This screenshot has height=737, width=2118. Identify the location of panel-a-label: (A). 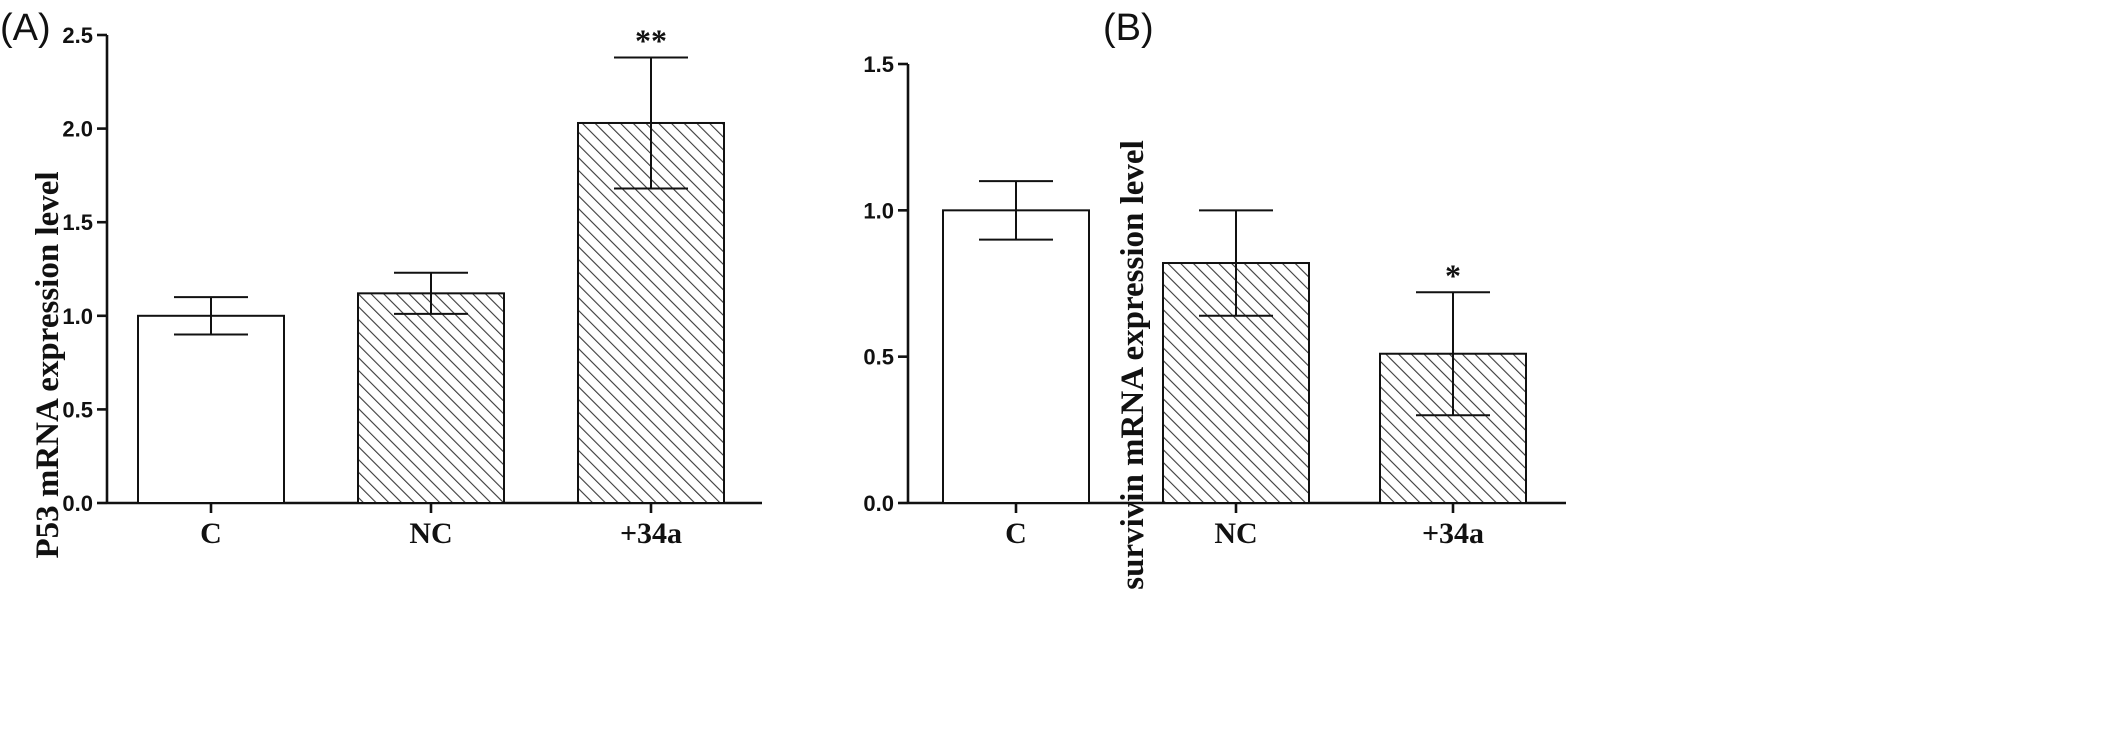
(25, 28).